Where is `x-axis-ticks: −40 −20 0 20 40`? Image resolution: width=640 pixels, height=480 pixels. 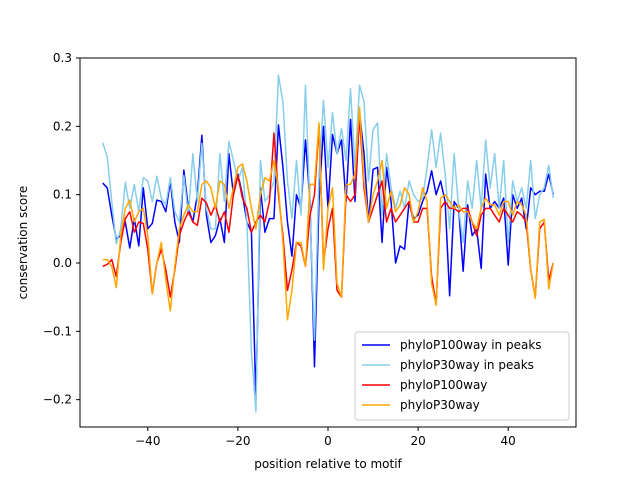 x-axis-ticks: −40 −20 0 20 40 is located at coordinates (325, 437).